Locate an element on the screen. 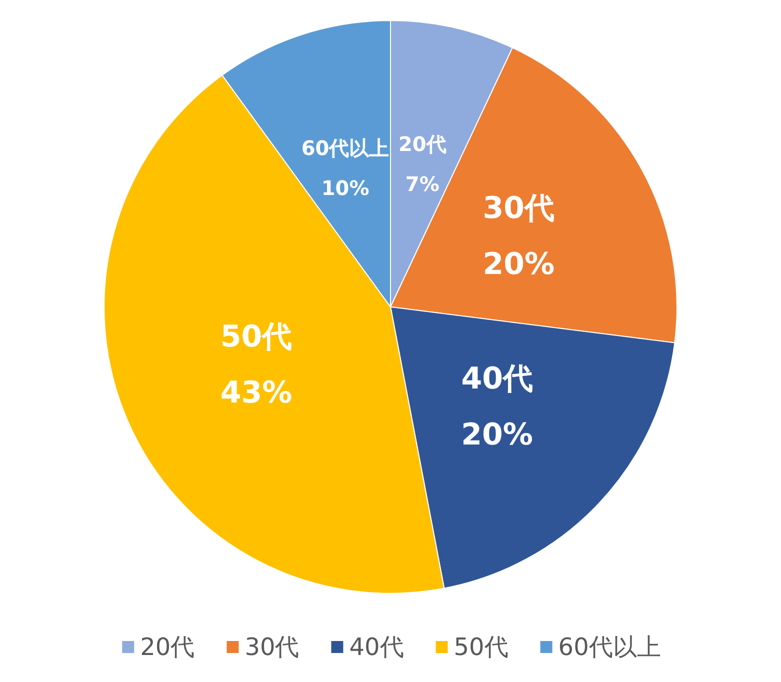 The height and width of the screenshot is (682, 781). legend-label: 20代 is located at coordinates (167, 647).